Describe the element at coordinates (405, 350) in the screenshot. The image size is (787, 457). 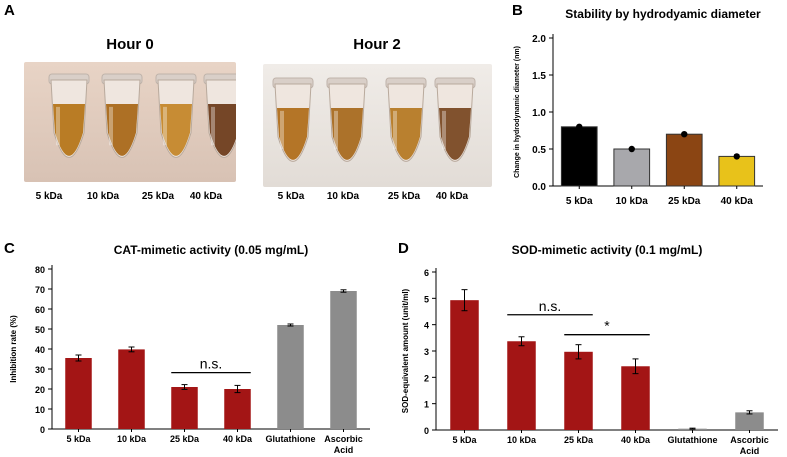
I see `y-axis-label: SOD-equivalent amount (unit/ml)` at that location.